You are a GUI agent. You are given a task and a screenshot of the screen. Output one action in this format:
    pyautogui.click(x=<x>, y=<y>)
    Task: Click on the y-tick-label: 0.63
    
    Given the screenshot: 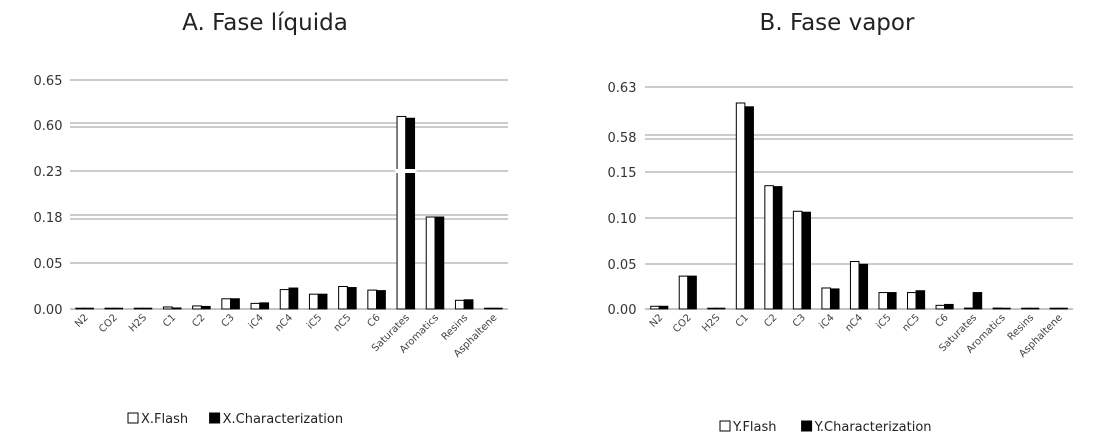 What is the action you would take?
    pyautogui.click(x=622, y=88)
    